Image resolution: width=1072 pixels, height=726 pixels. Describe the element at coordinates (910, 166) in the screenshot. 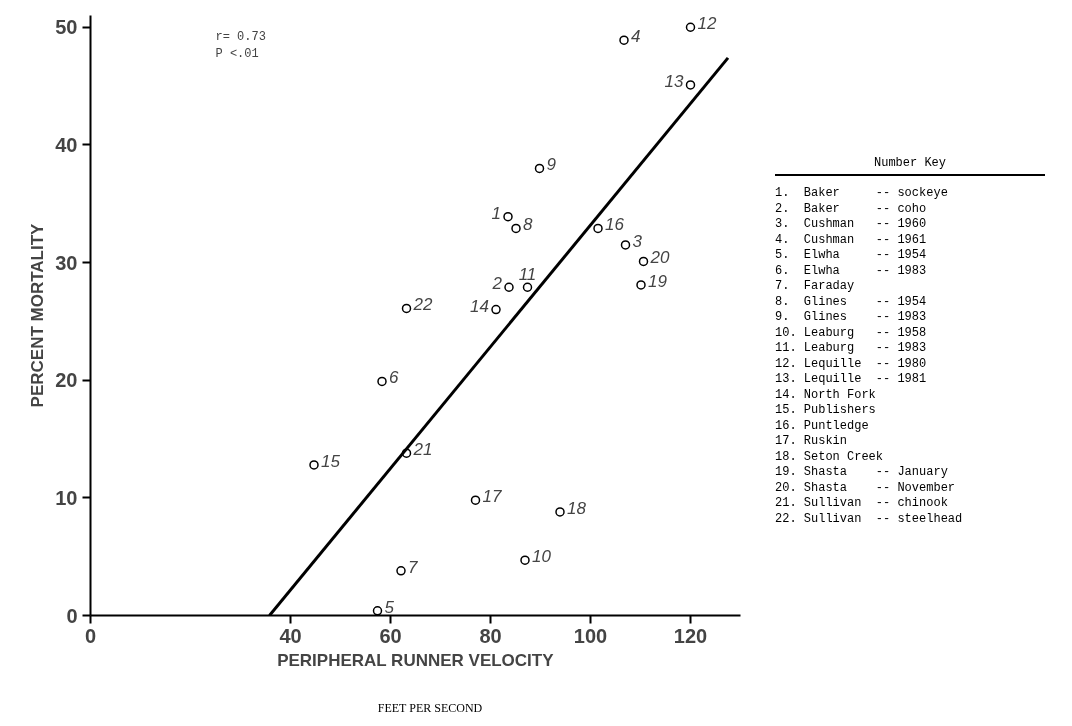

I see `text: Number Key` at that location.